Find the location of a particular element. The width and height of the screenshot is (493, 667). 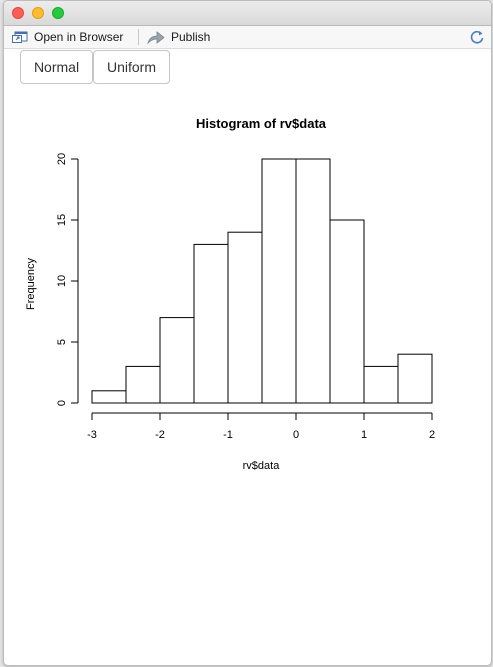

title-bar is located at coordinates (247, 13).